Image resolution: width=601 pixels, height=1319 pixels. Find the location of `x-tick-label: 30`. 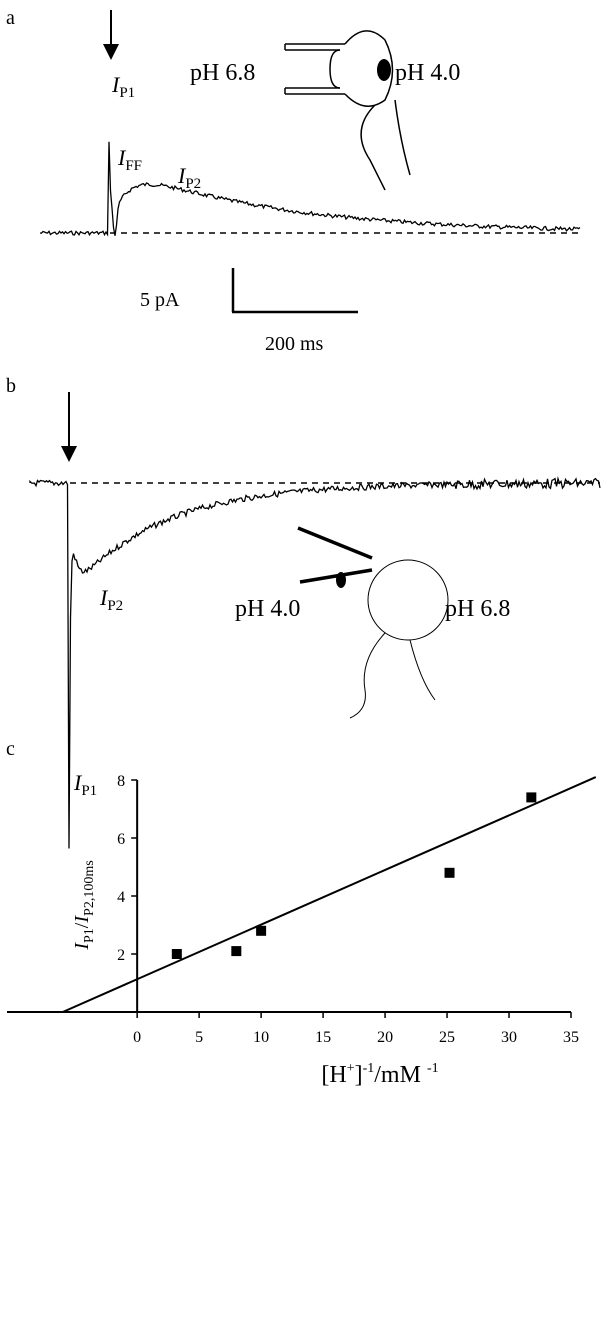

x-tick-label: 30 is located at coordinates (509, 1037).